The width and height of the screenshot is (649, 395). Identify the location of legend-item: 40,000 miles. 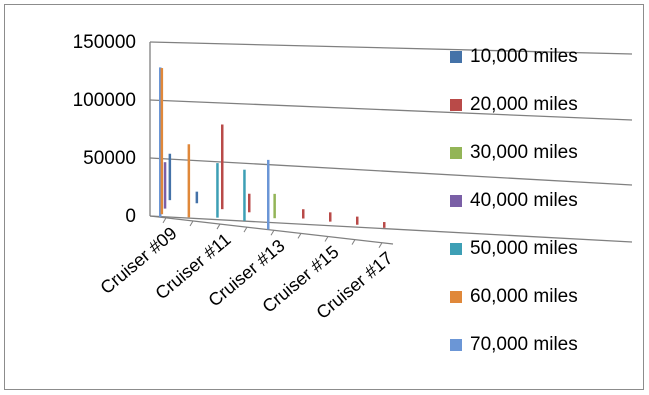
(514, 201).